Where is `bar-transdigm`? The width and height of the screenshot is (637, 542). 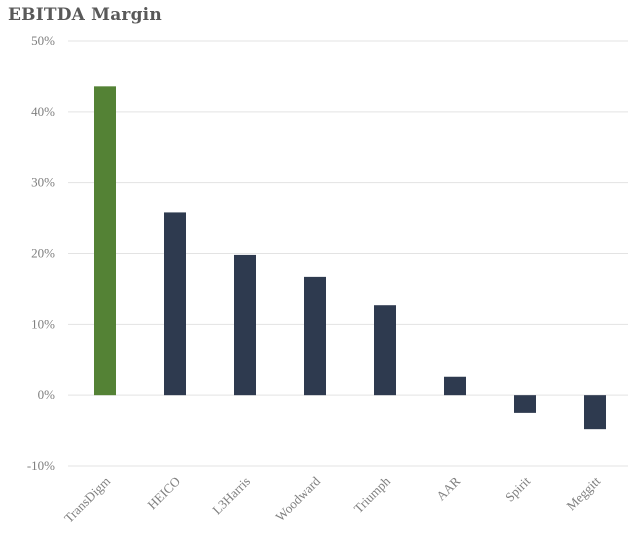
bar-transdigm is located at coordinates (105, 241).